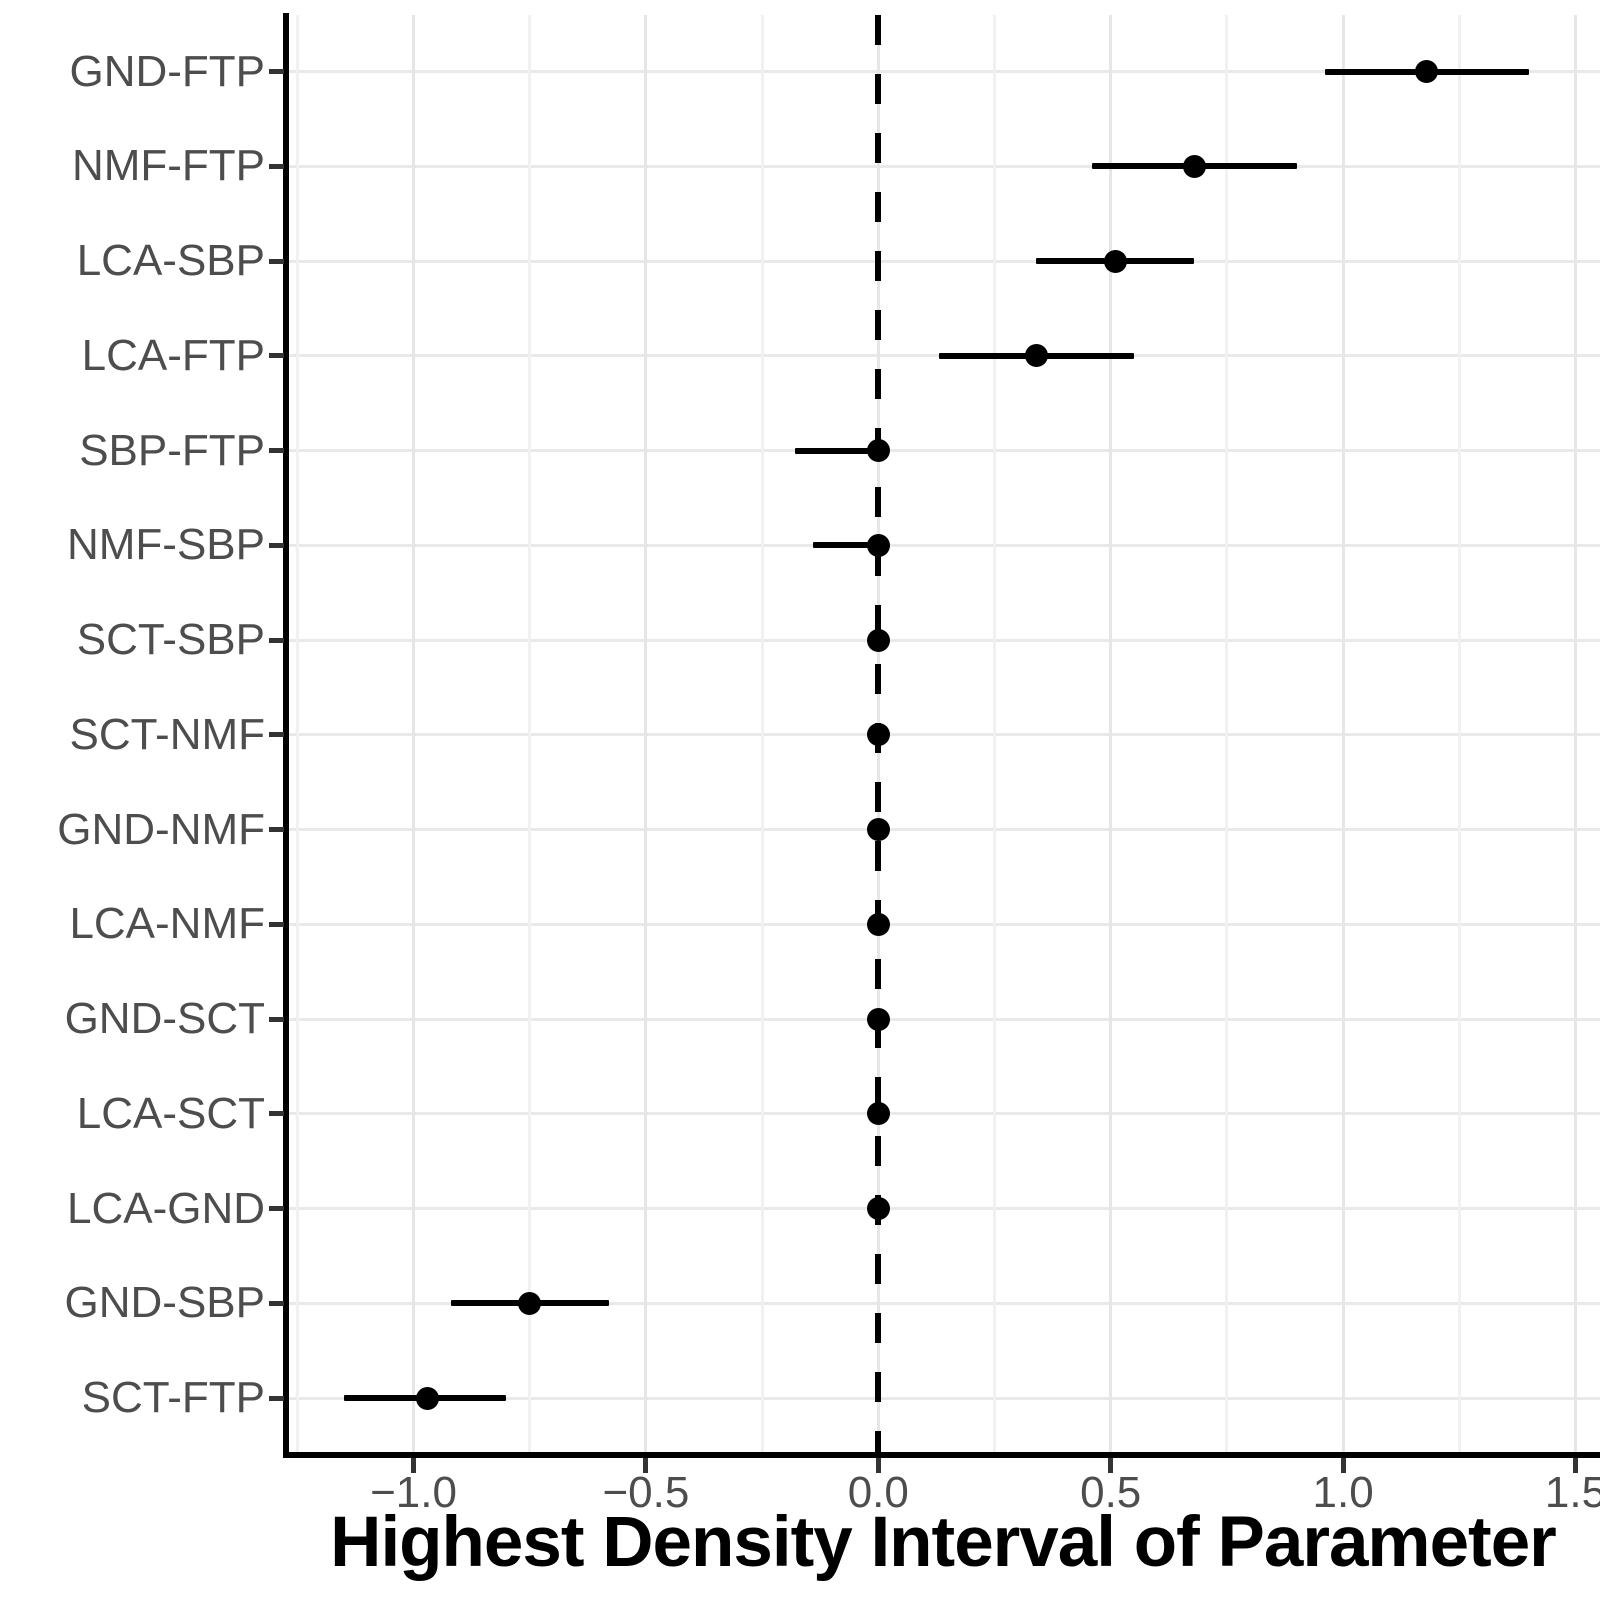 This screenshot has height=1600, width=1600. Describe the element at coordinates (943, 1542) in the screenshot. I see `x-axis-title: Highest Density Interval of Parameter` at that location.